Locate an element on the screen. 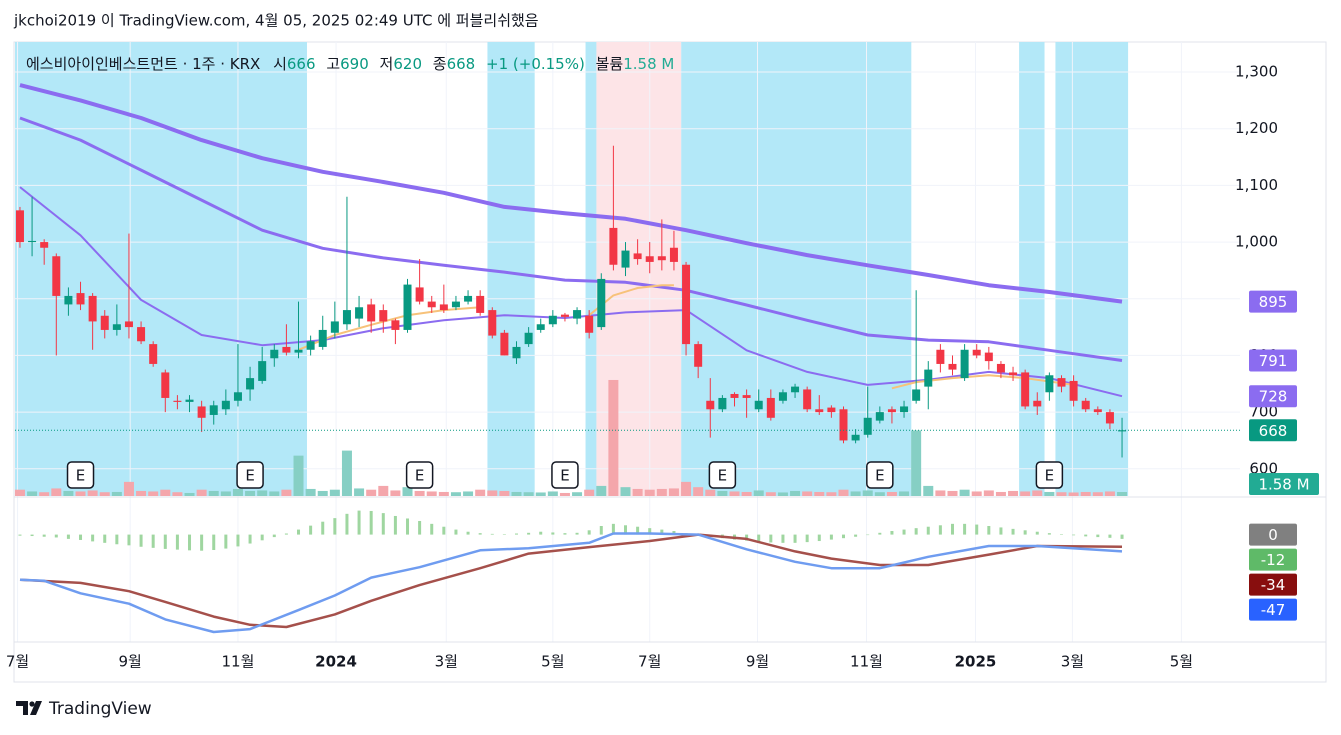 This screenshot has width=1341, height=735. macd-pane is located at coordinates (571, 572).